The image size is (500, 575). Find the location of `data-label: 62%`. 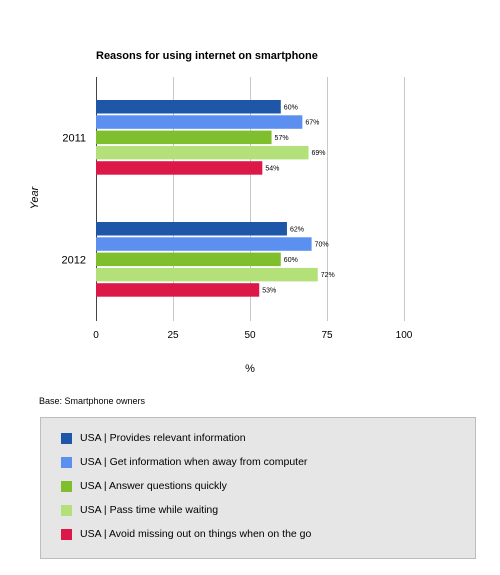

data-label: 62% is located at coordinates (297, 229).